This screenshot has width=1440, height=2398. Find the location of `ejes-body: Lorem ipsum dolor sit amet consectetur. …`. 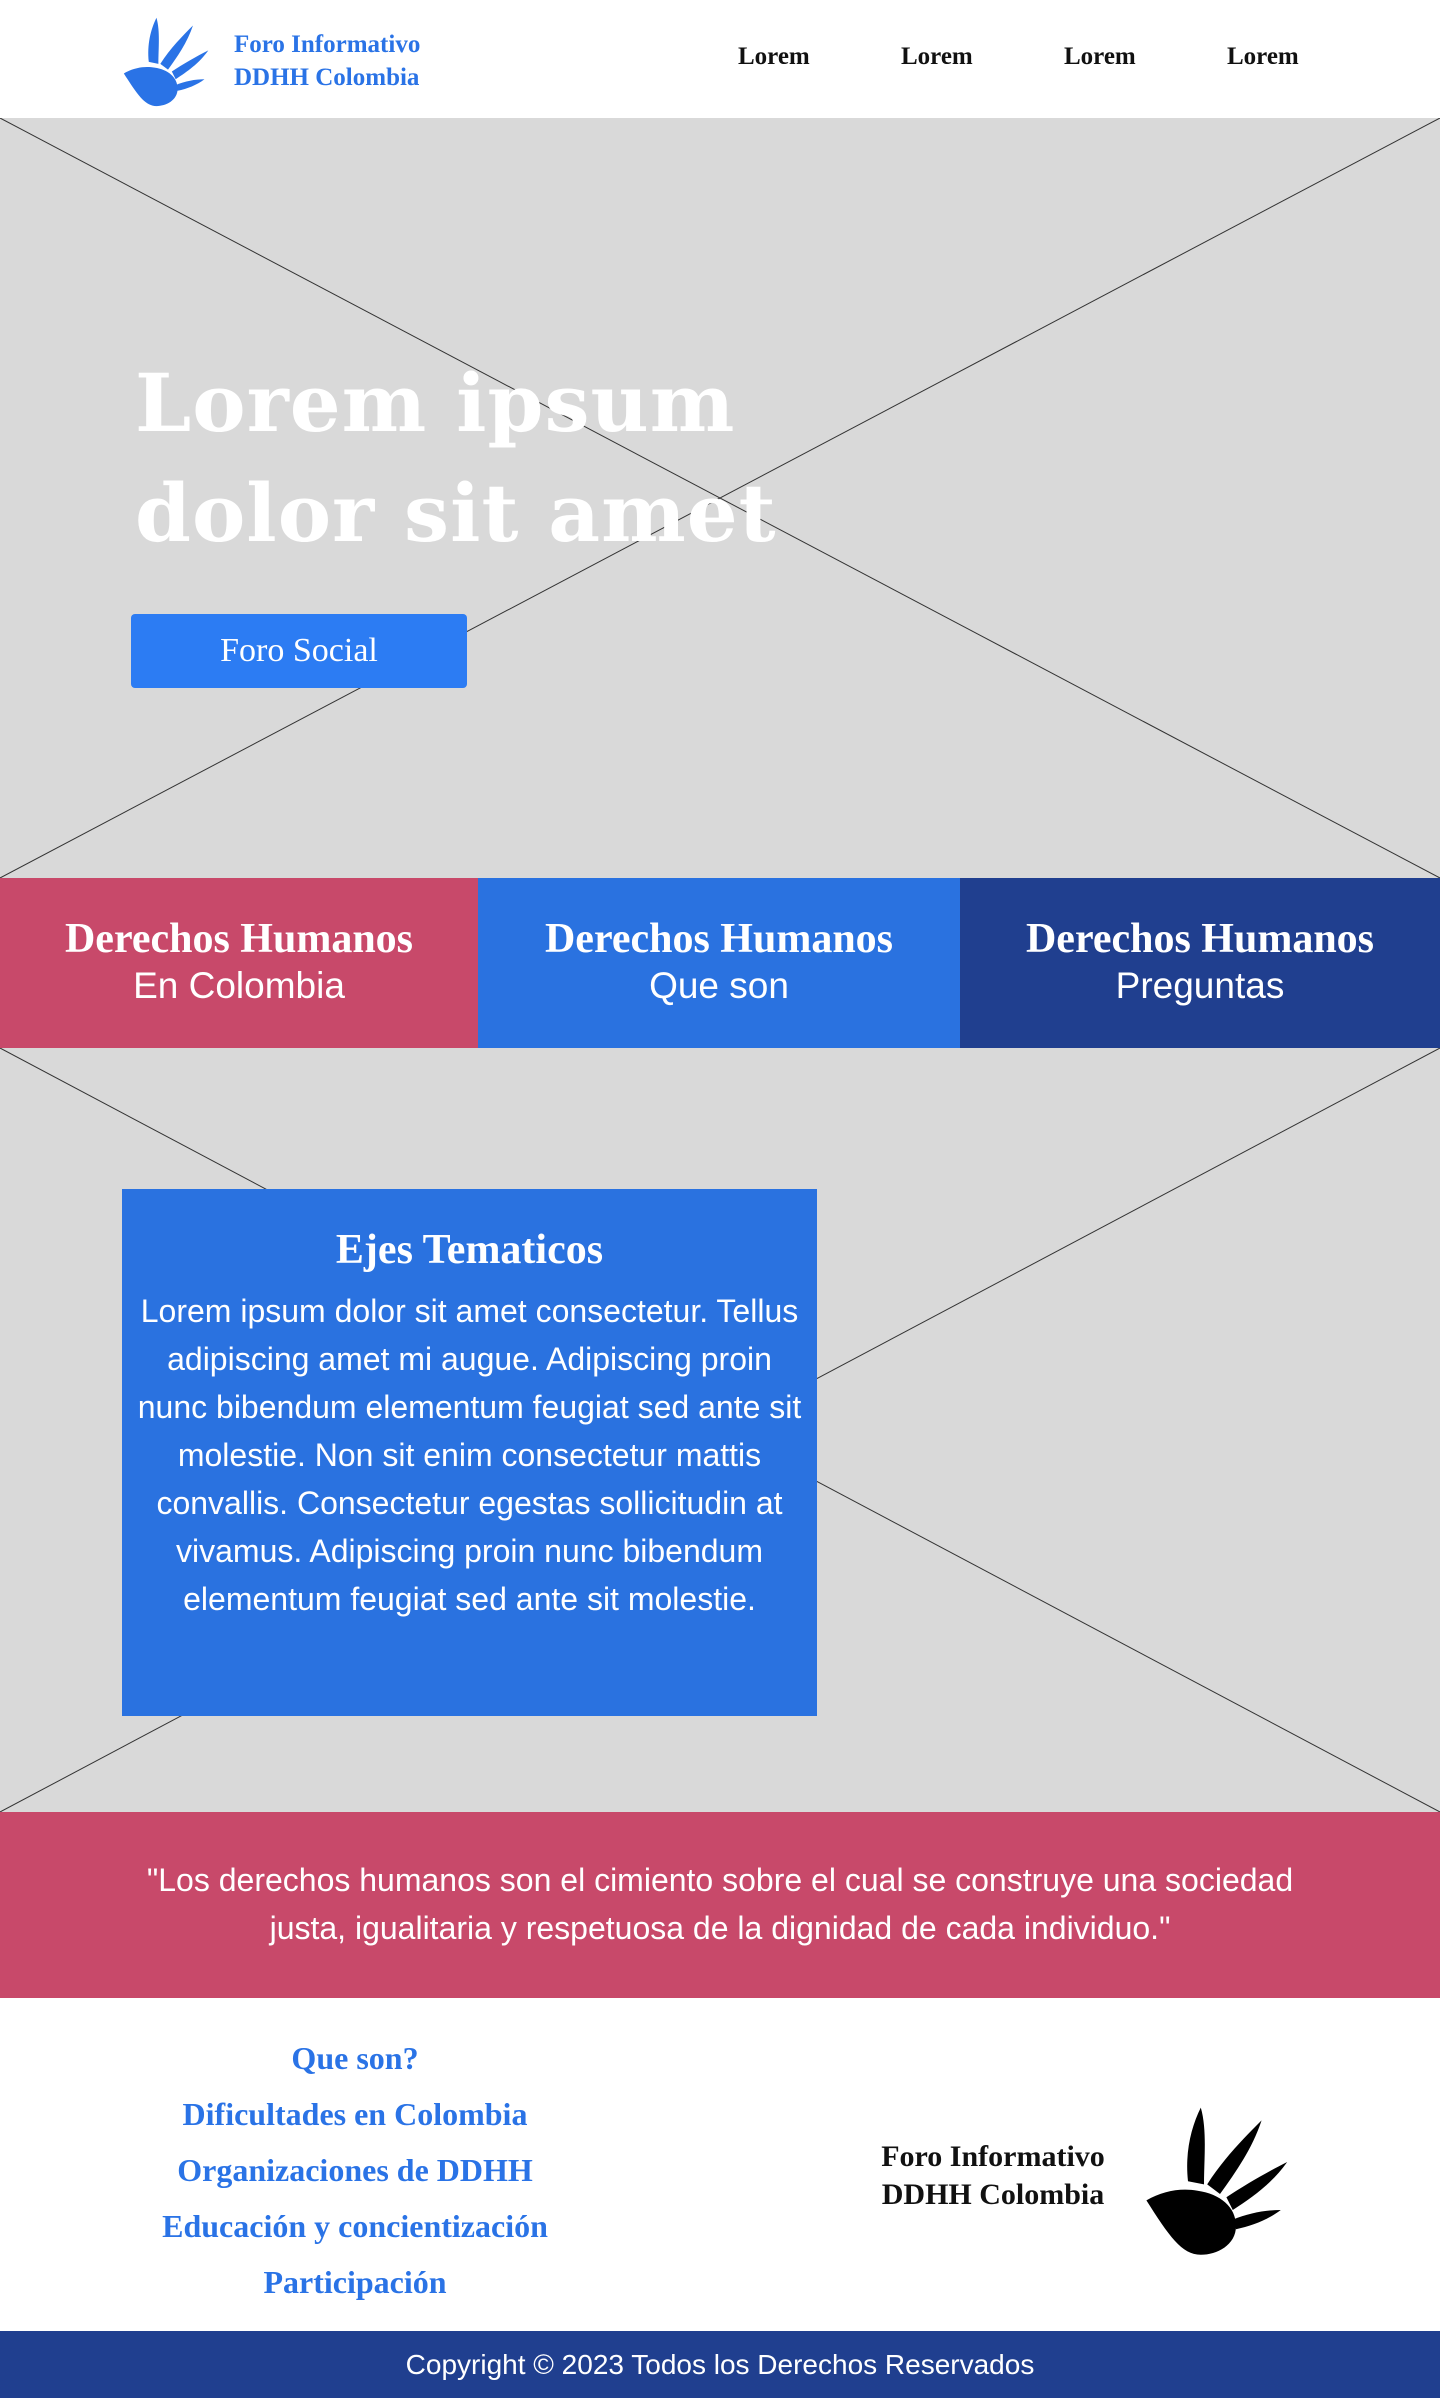

ejes-body: Lorem ipsum dolor sit amet consectetur. … is located at coordinates (469, 1455).